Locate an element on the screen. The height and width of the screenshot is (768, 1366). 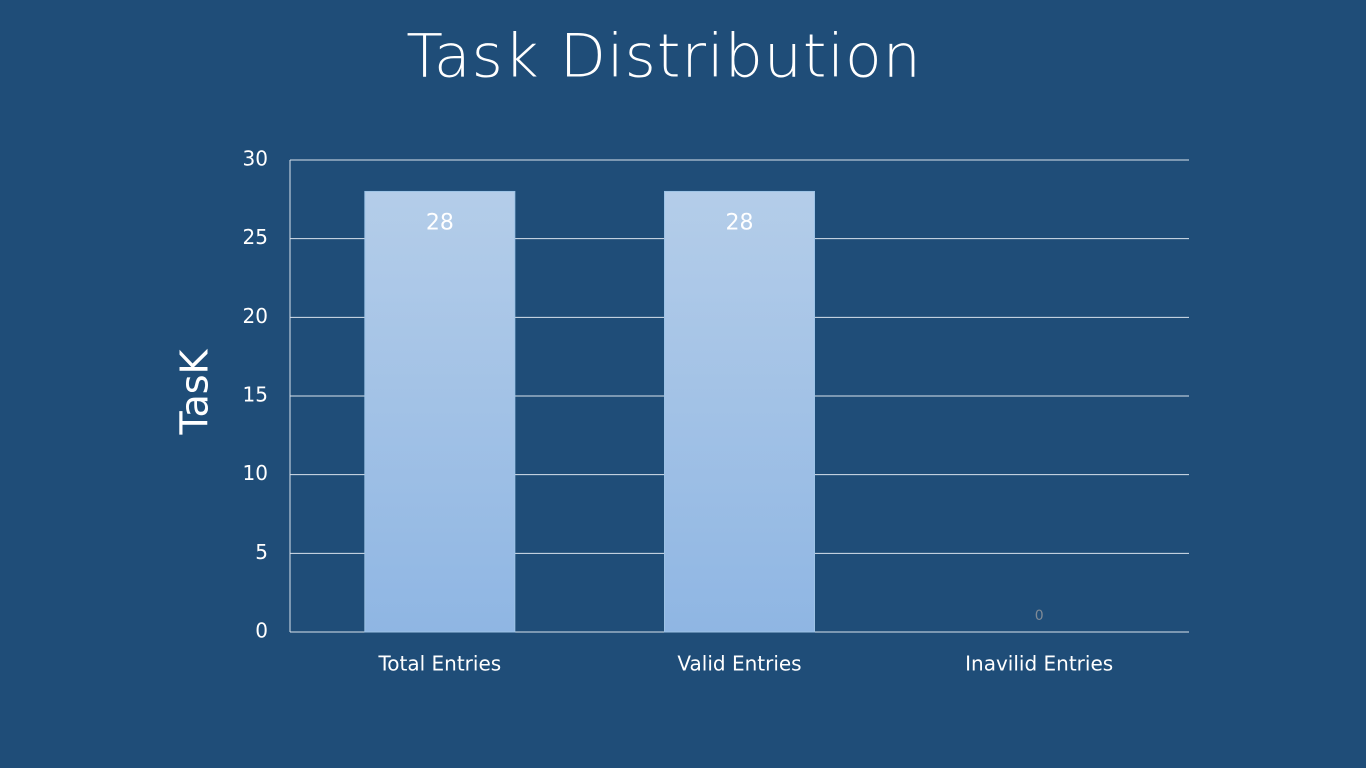
x-tick-label: Valid Entries is located at coordinates (739, 664).